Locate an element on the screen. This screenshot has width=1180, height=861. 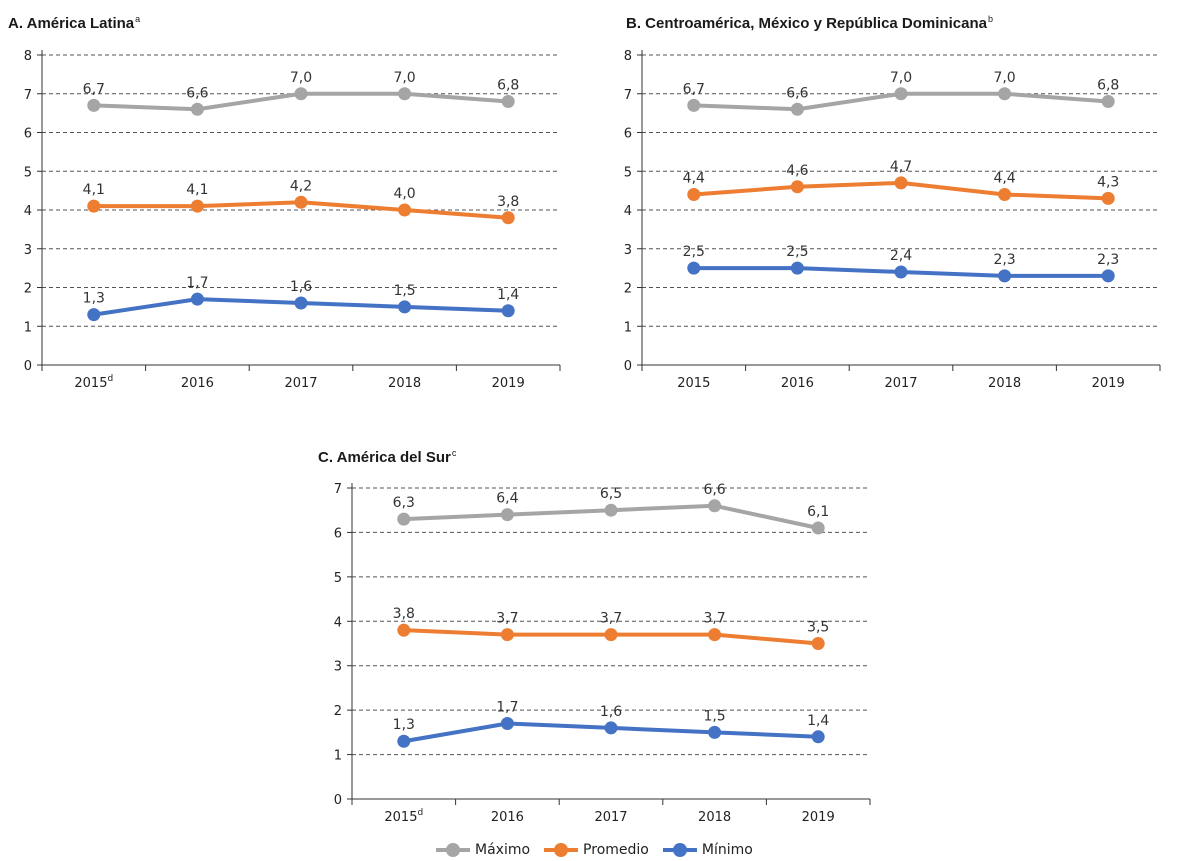
data-label-max: 6,1 is located at coordinates (818, 512).